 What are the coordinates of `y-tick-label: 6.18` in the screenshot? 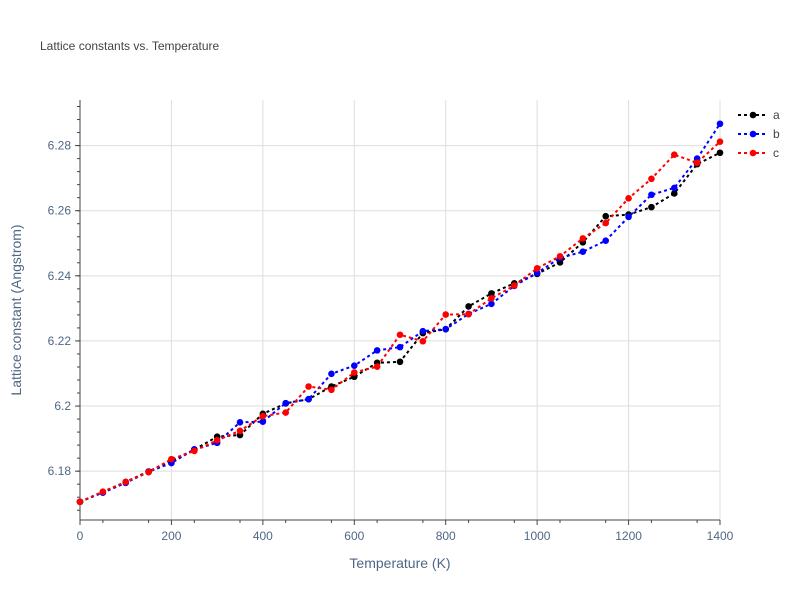 It's located at (60, 471).